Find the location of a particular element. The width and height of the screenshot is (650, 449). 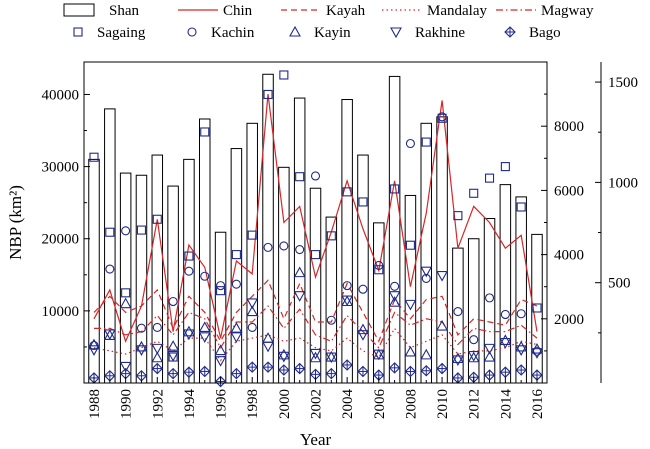

point-kachin-2003 is located at coordinates (331, 320).